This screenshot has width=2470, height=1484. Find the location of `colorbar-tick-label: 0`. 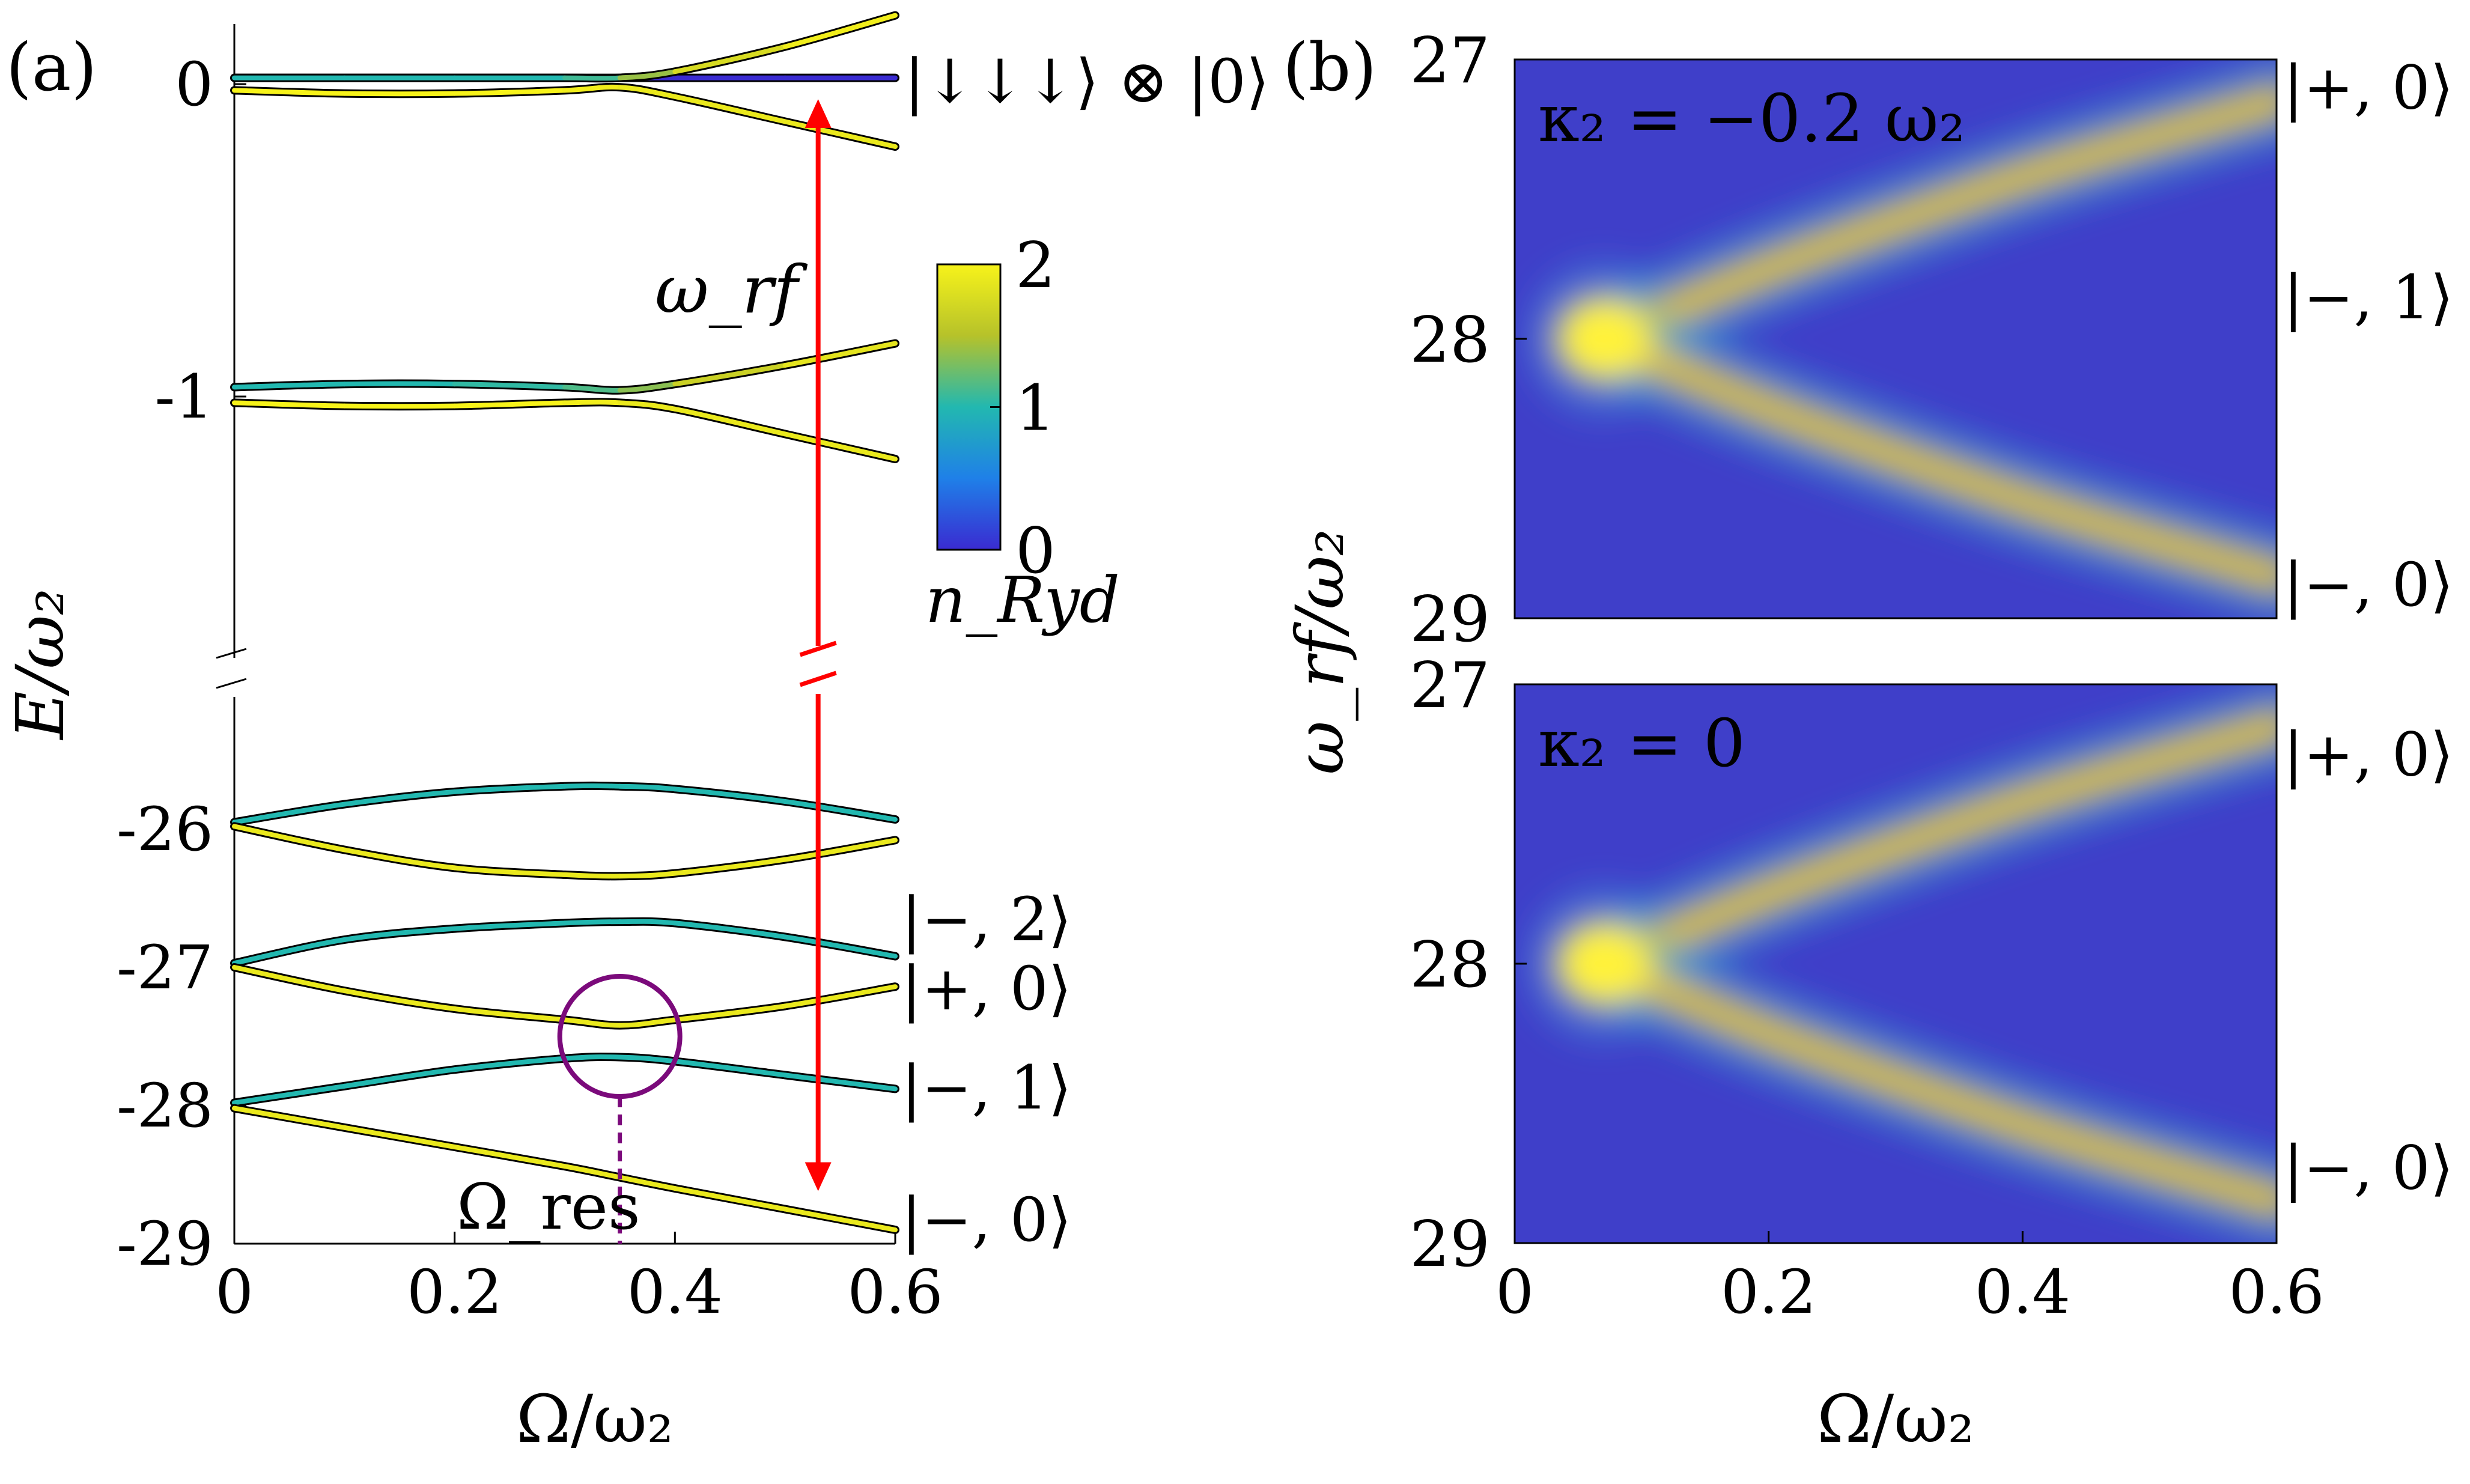

colorbar-tick-label: 0 is located at coordinates (1035, 551).